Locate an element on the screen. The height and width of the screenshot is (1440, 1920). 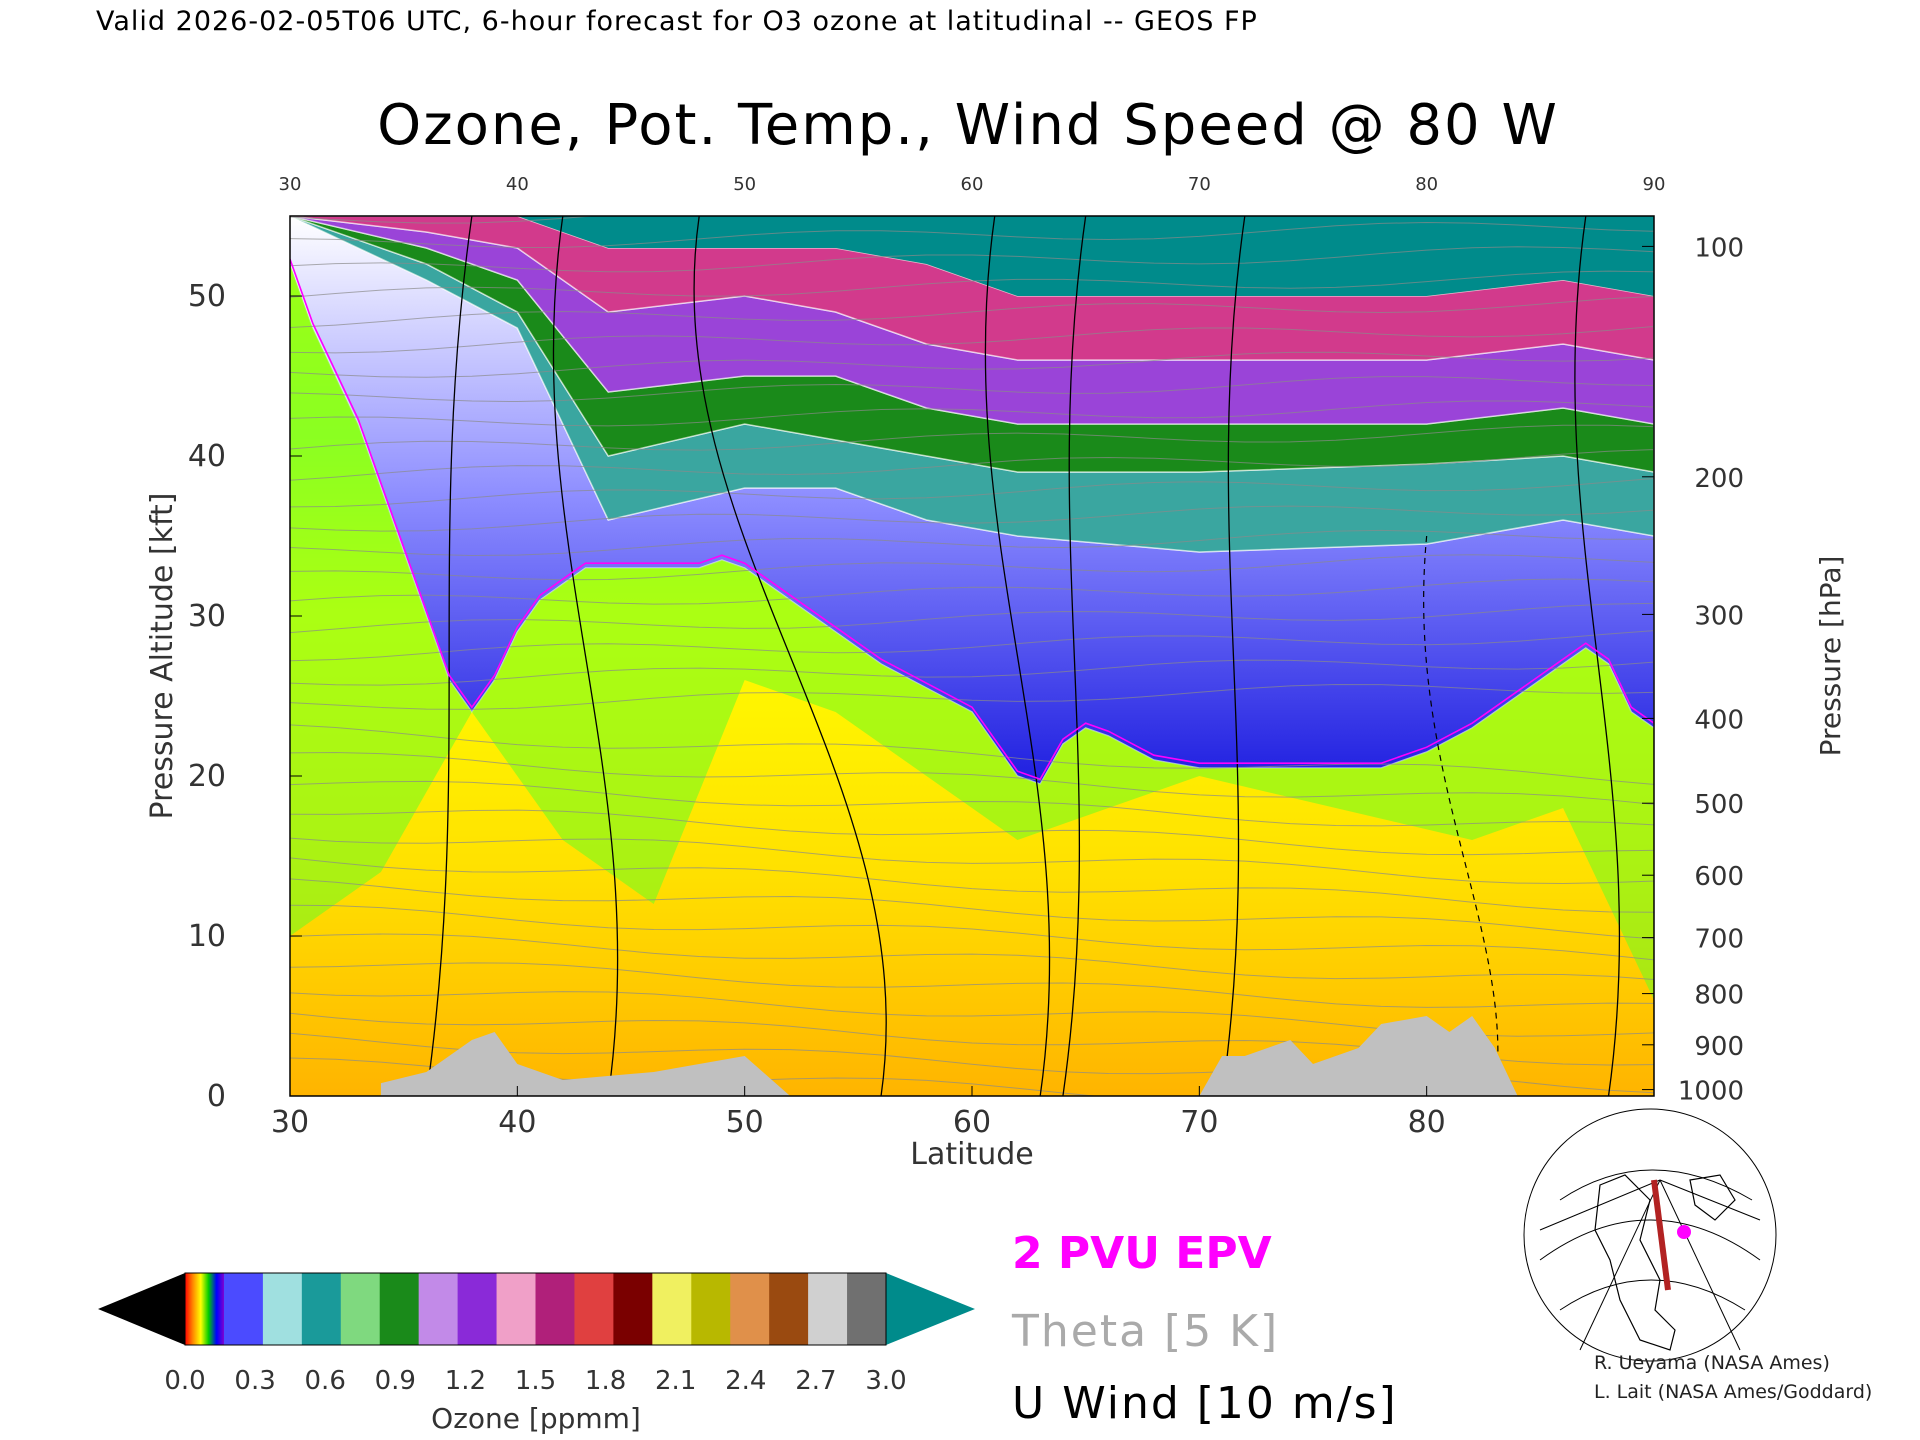
colorbar-tick-label: 0.3 is located at coordinates (254, 1381).